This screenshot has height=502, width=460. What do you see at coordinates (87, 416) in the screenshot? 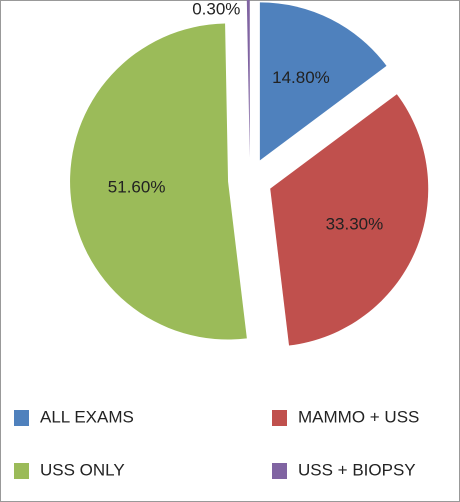
I see `legend-label: ALL EXAMS` at bounding box center [87, 416].